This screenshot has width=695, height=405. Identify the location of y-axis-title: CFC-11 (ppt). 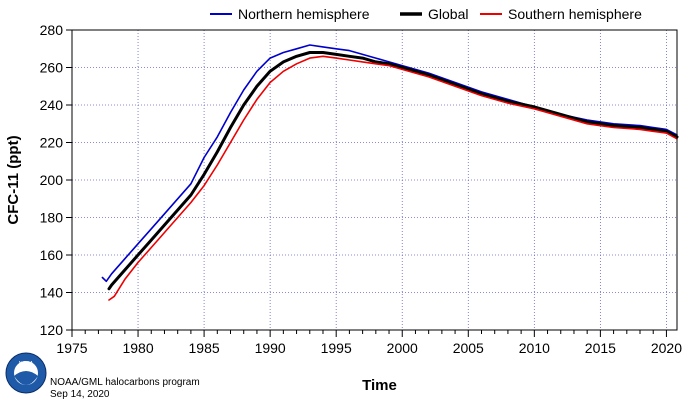
(13, 179).